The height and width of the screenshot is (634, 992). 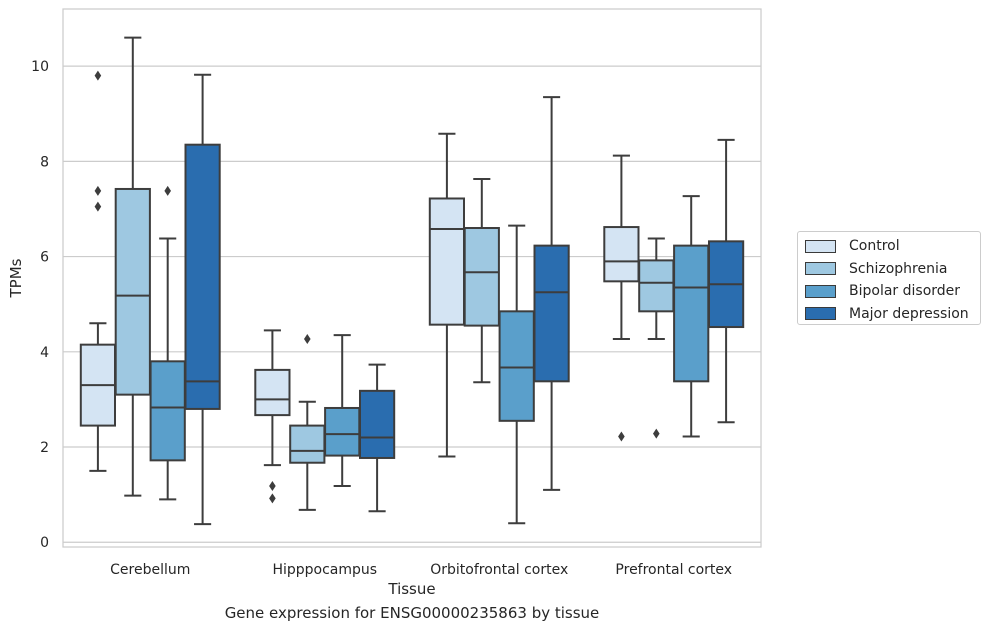 I want to click on y-tick-label: 8, so click(x=44, y=162).